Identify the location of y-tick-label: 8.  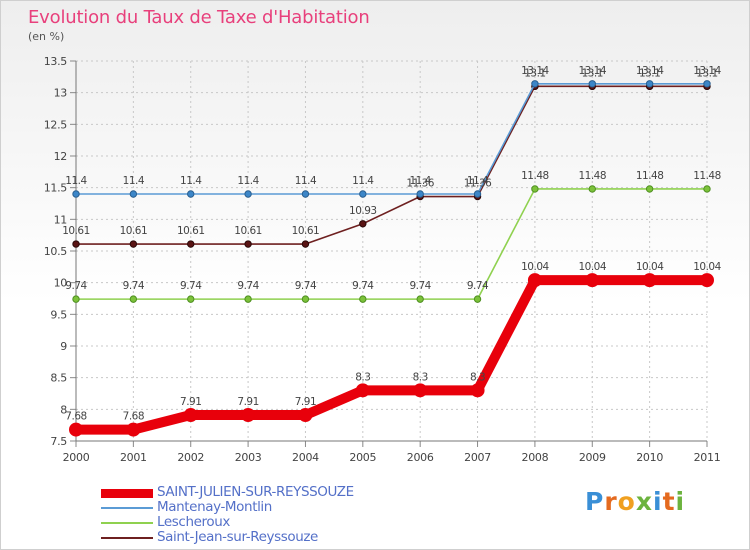
(63, 409).